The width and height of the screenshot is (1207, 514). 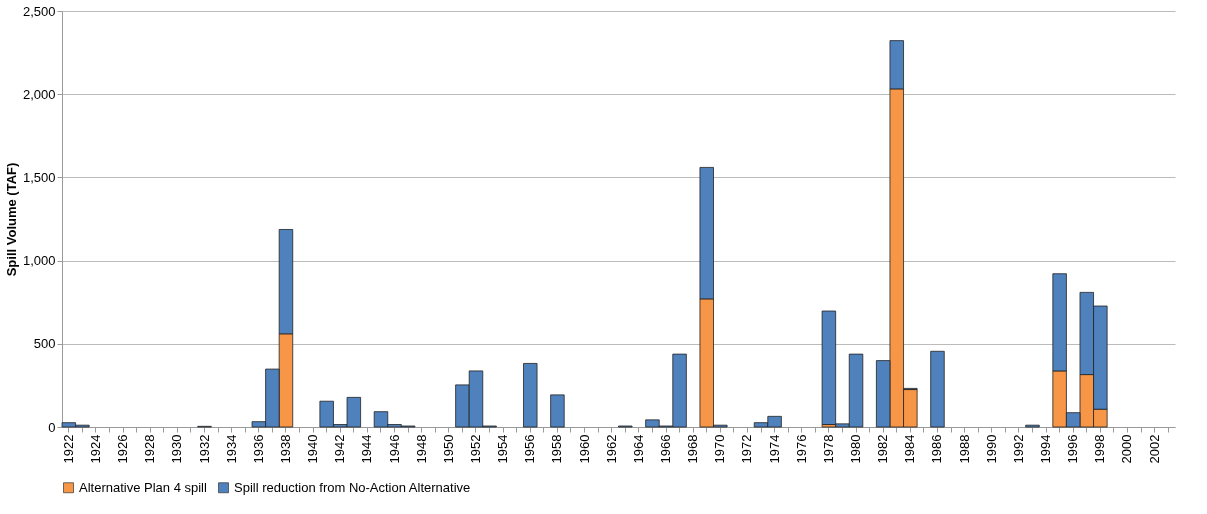 I want to click on y-tick-label: 1,000, so click(x=39, y=261).